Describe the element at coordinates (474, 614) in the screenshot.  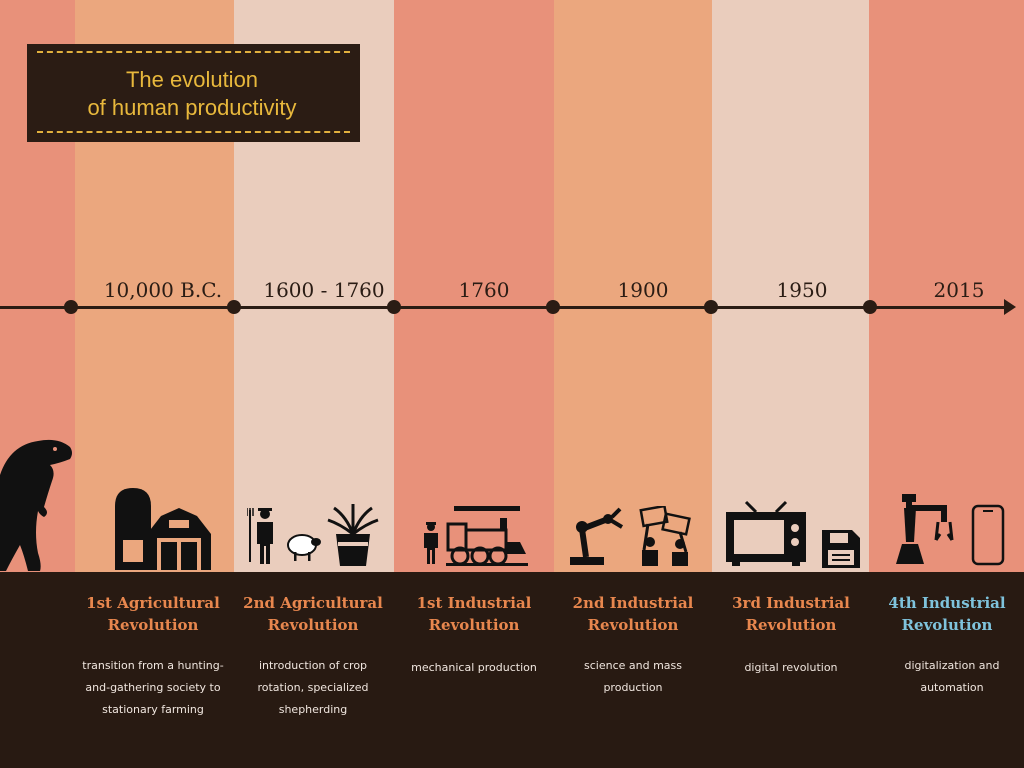
I see `era-title: 1st Industrial Revolution` at that location.